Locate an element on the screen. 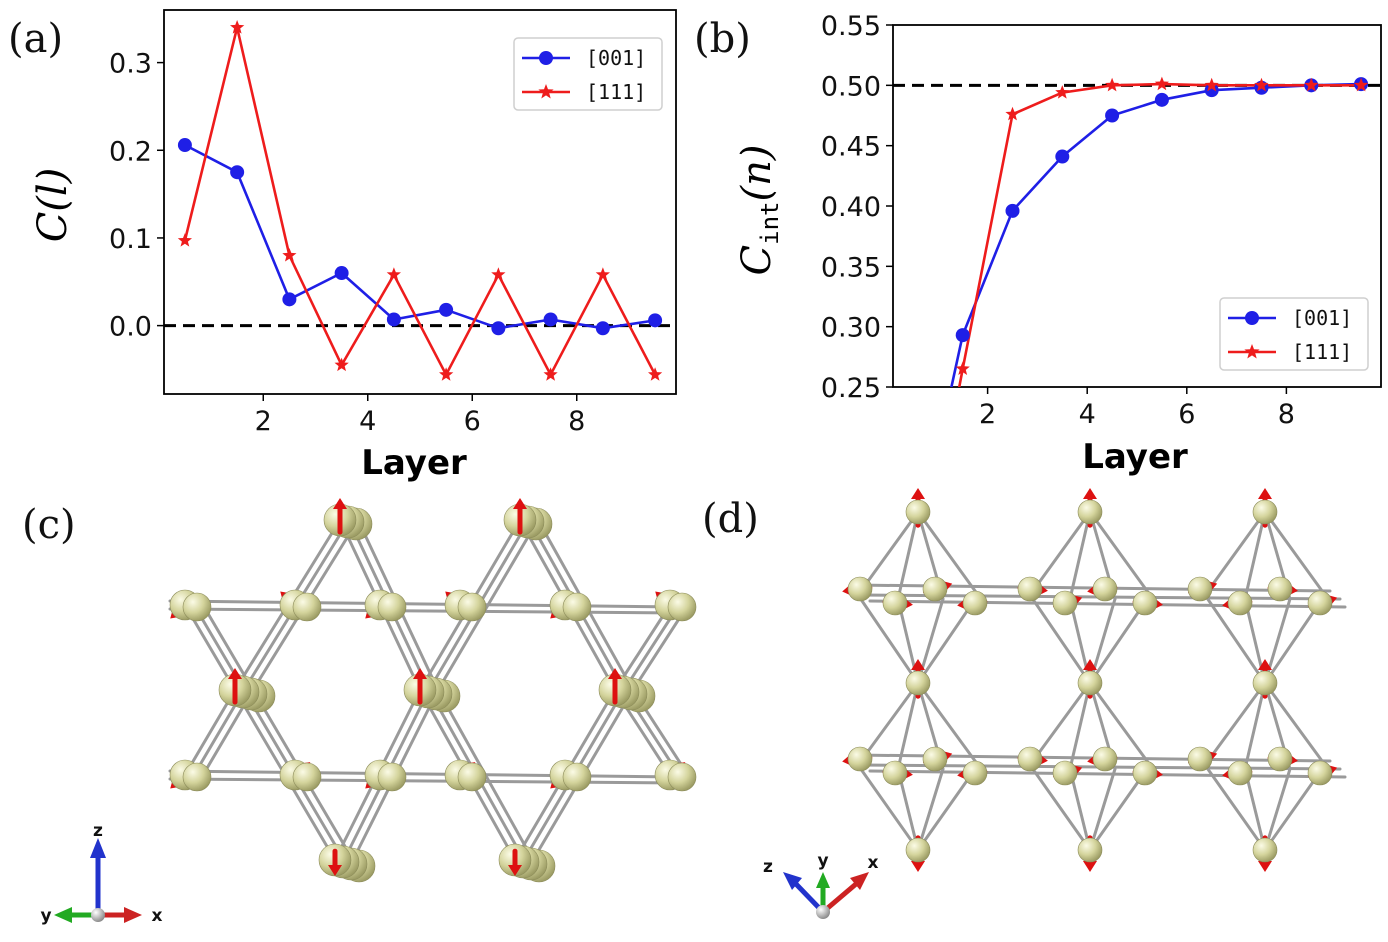  legend-marker-001-a is located at coordinates (546, 58).